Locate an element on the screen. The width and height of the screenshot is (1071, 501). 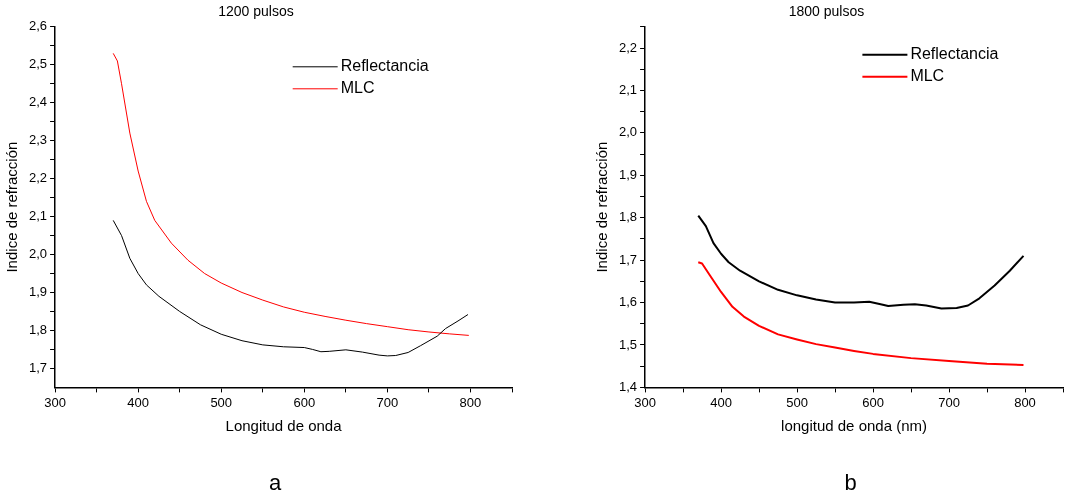
y-tick-label: 1,5 is located at coordinates (628, 344).